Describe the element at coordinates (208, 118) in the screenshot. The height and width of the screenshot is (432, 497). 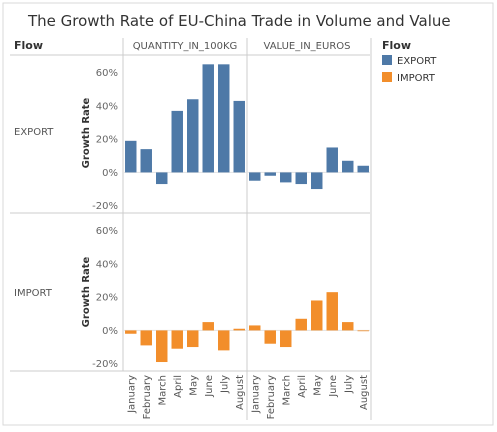
I see `bar-export-quantity-june` at that location.